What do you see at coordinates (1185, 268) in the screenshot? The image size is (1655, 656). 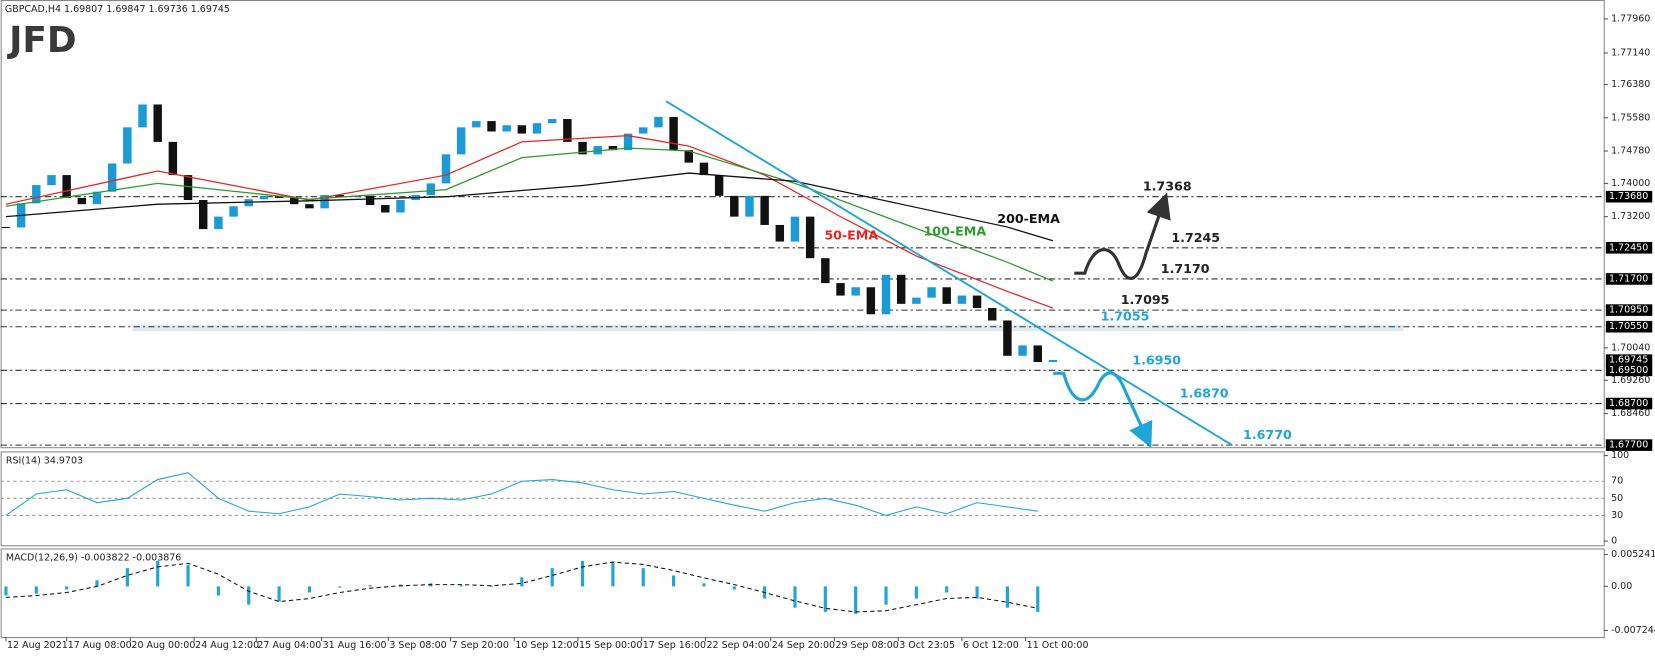 I see `level-label: 1.7170` at bounding box center [1185, 268].